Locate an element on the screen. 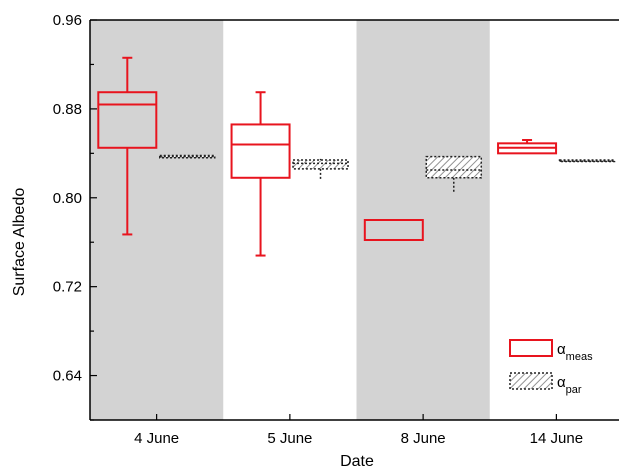  y-tick-label: 0.96 is located at coordinates (67, 20).